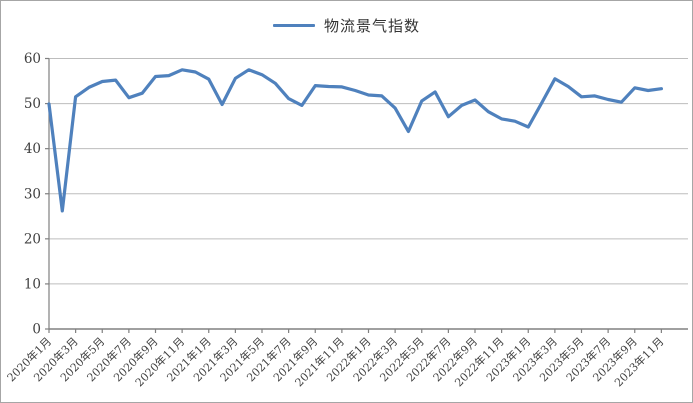  Describe the element at coordinates (32, 59) in the screenshot. I see `y-axis-label: 60` at that location.